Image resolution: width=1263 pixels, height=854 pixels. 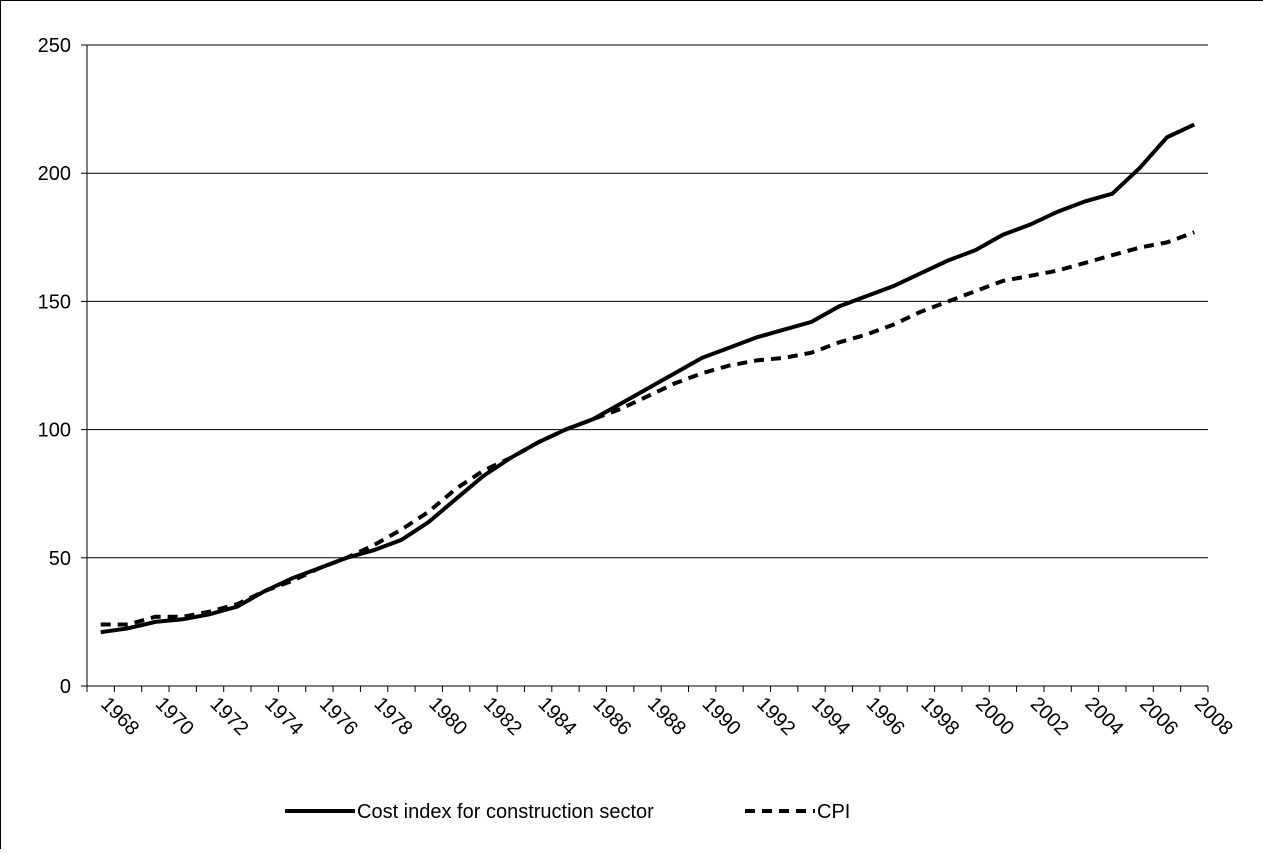 What do you see at coordinates (1103, 716) in the screenshot?
I see `x-tick-label: 2004` at bounding box center [1103, 716].